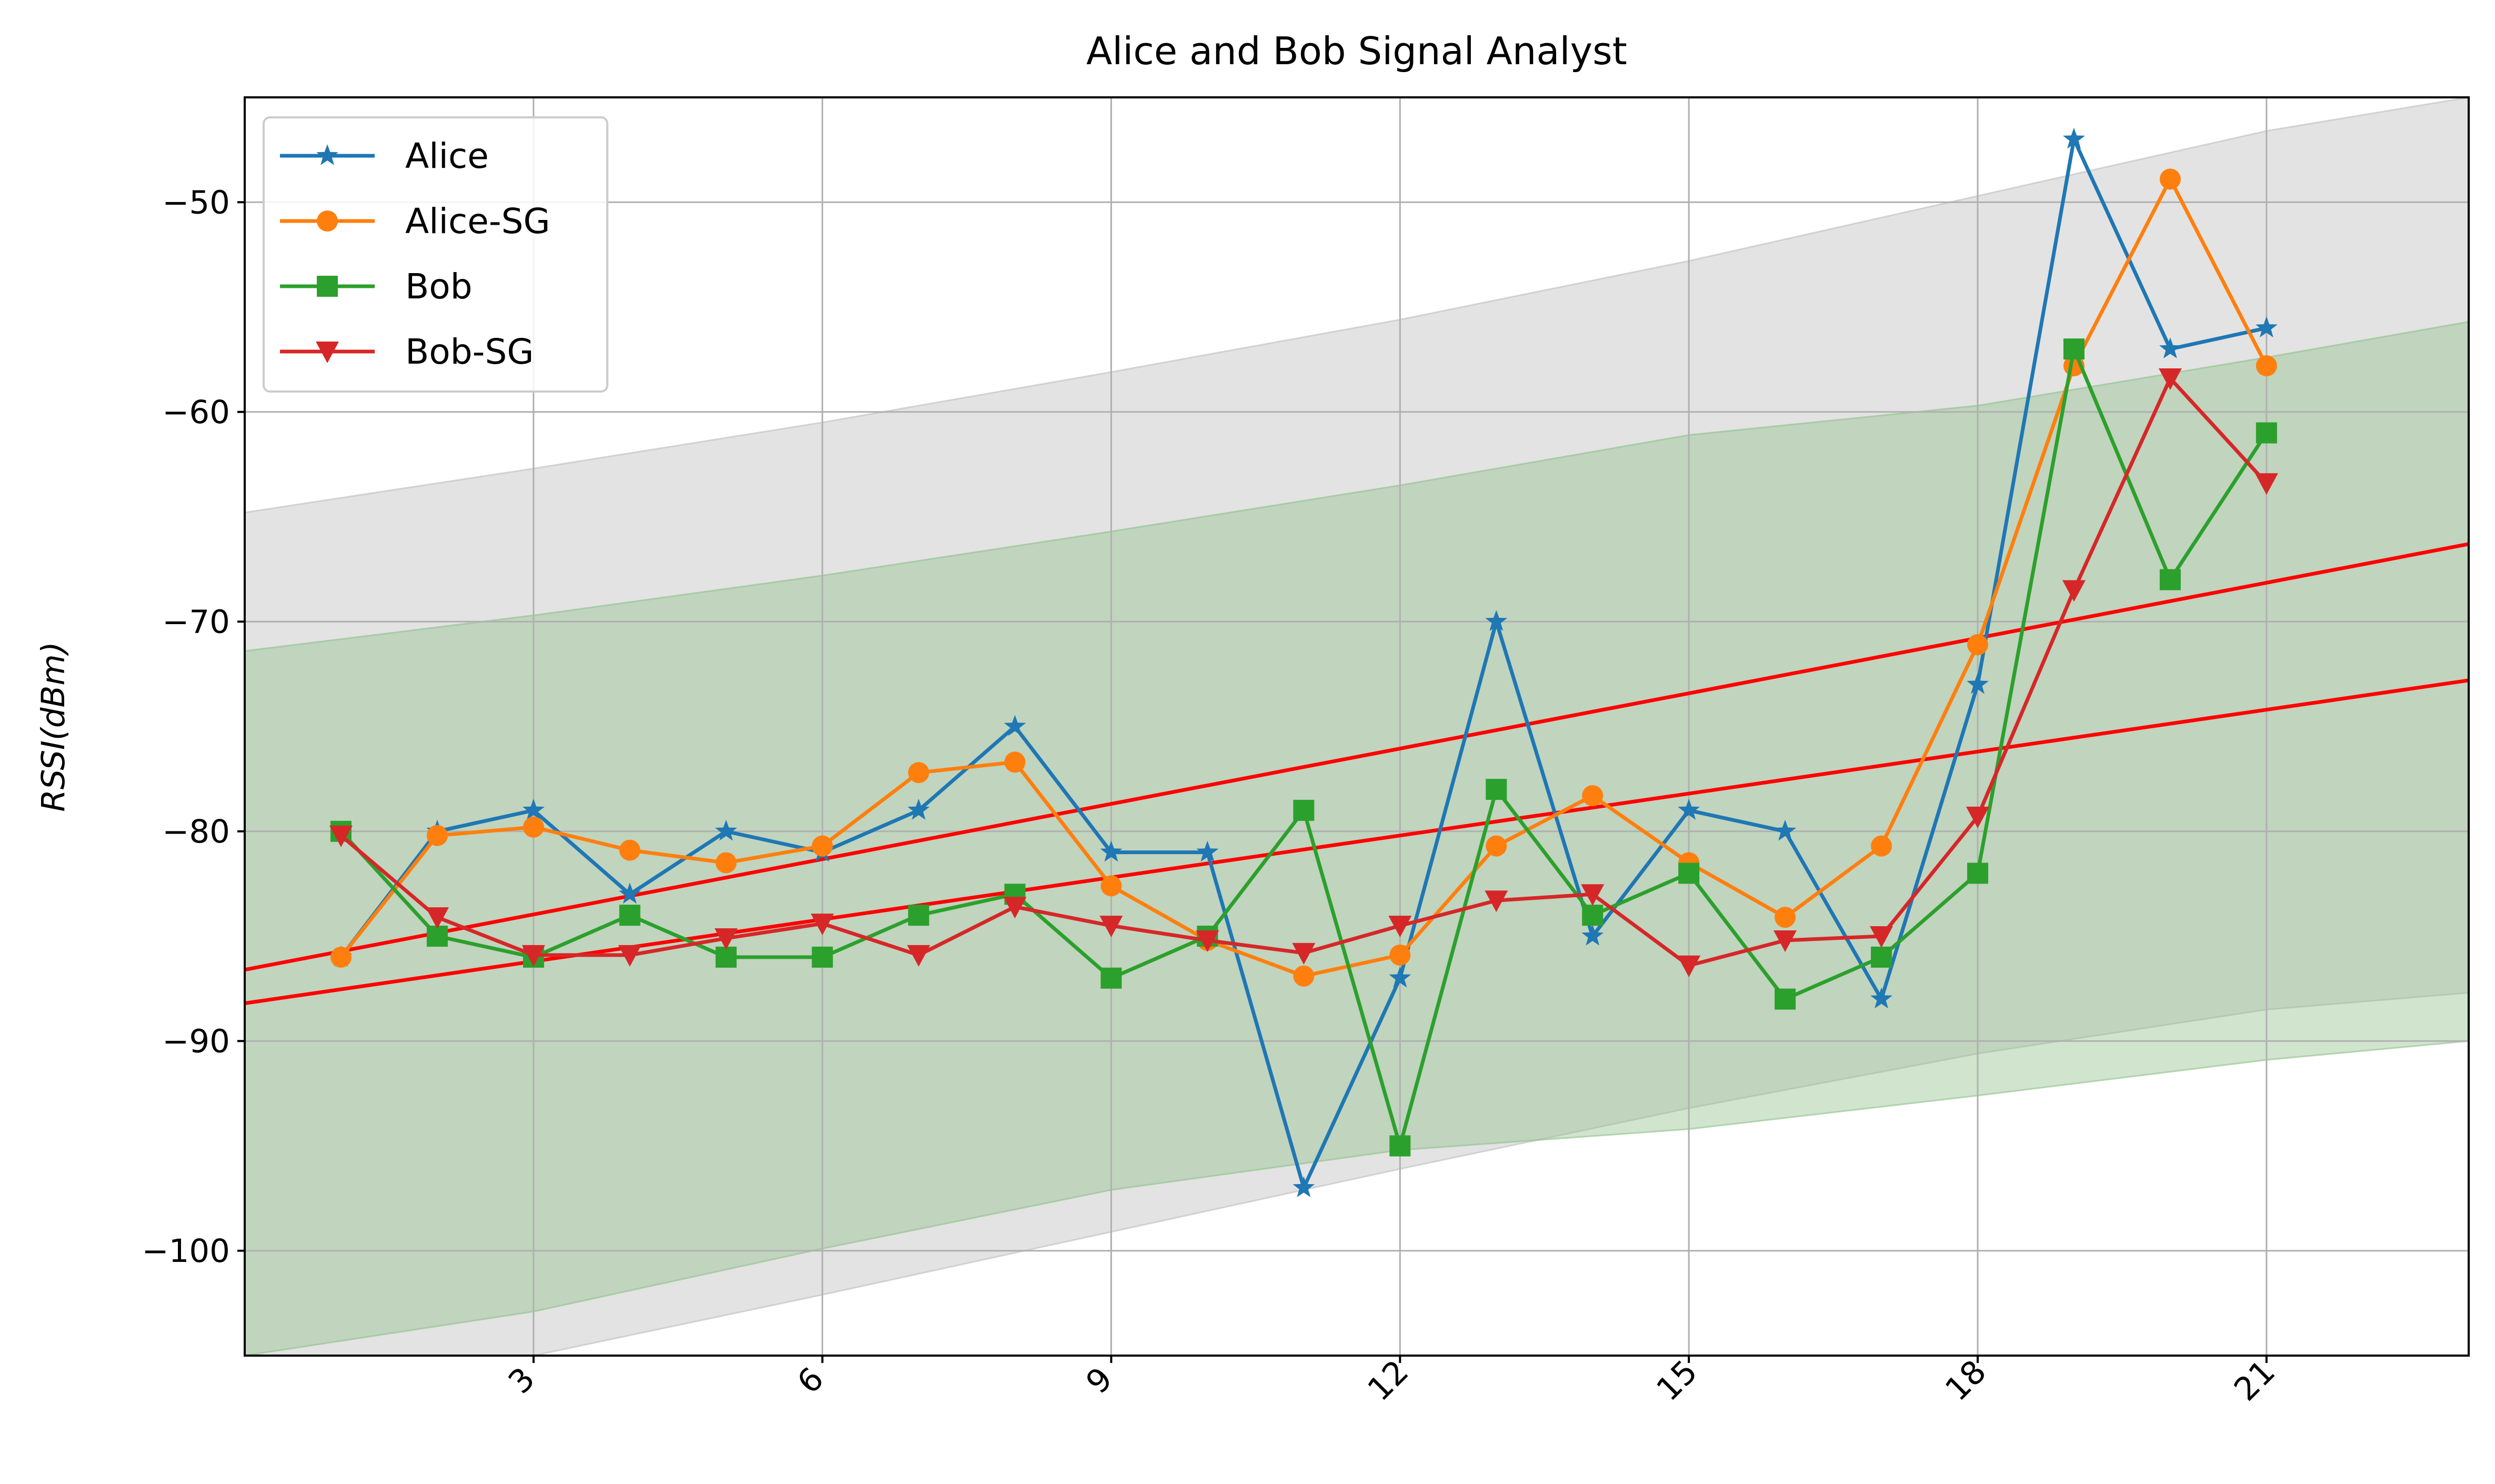 This screenshot has width=2495, height=1484. What do you see at coordinates (327, 154) in the screenshot?
I see `legend-marker-alice` at bounding box center [327, 154].